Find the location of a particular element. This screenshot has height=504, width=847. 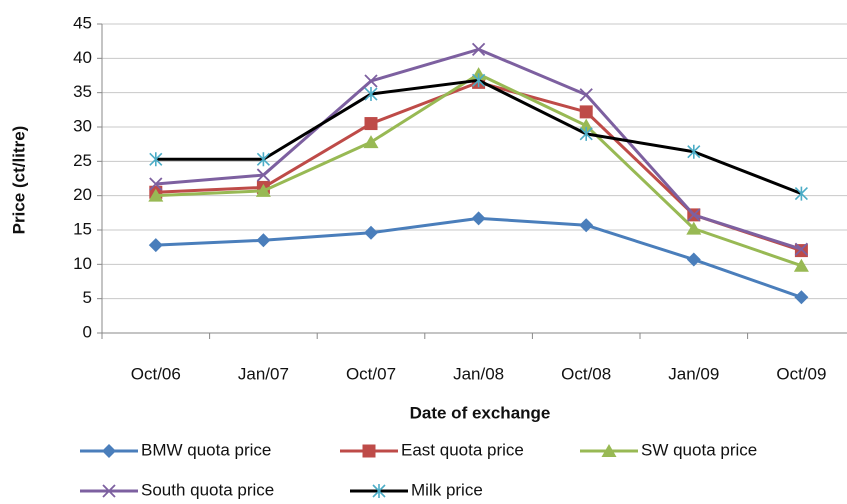

legend-label: South quota price is located at coordinates (207, 489).